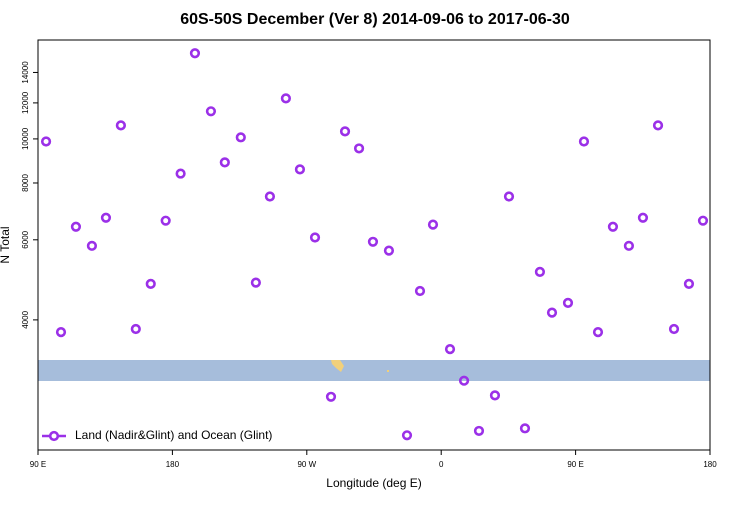 This screenshot has height=505, width=750. Describe the element at coordinates (306, 464) in the screenshot. I see `x-tick-label: 90 W` at that location.